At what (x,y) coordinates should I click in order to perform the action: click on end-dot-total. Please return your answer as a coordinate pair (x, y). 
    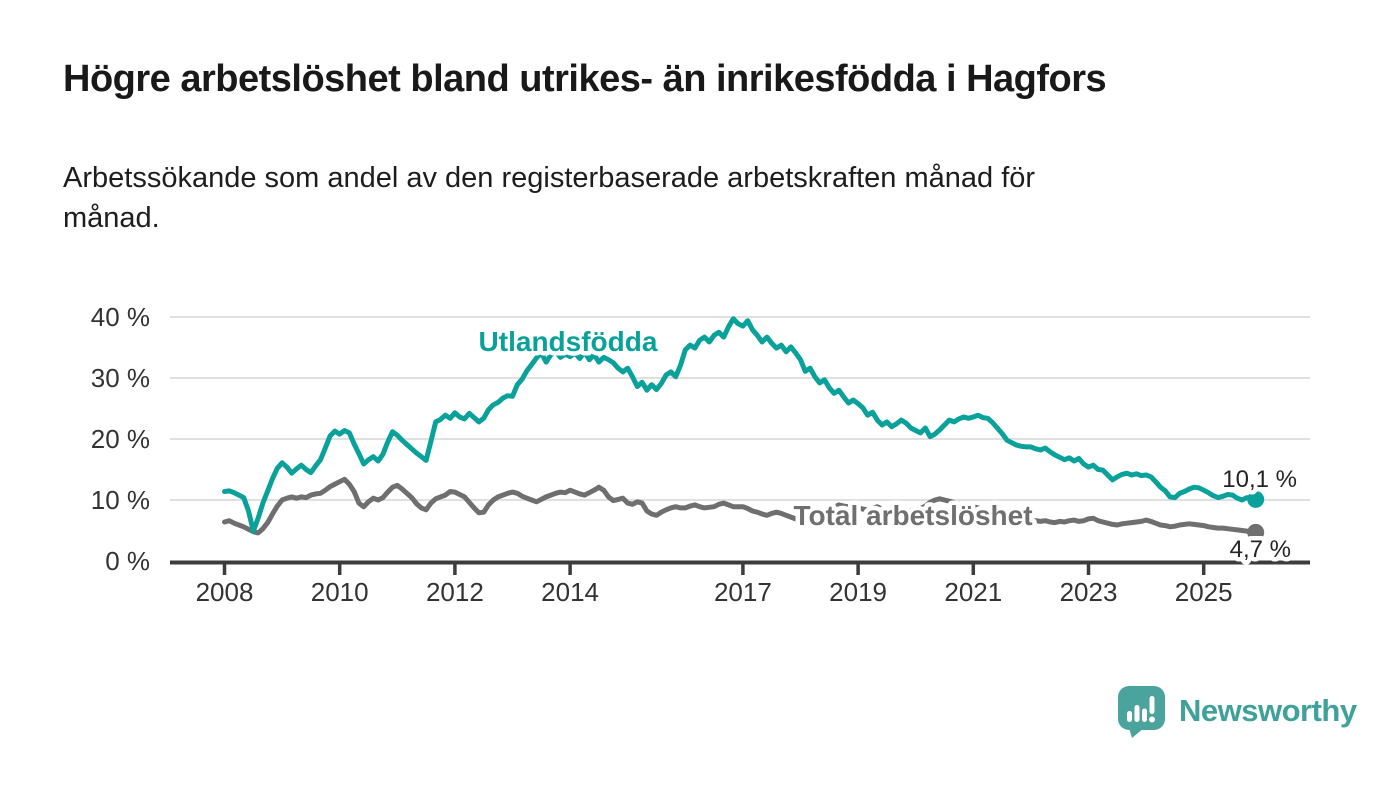
    Looking at the image, I should click on (1256, 532).